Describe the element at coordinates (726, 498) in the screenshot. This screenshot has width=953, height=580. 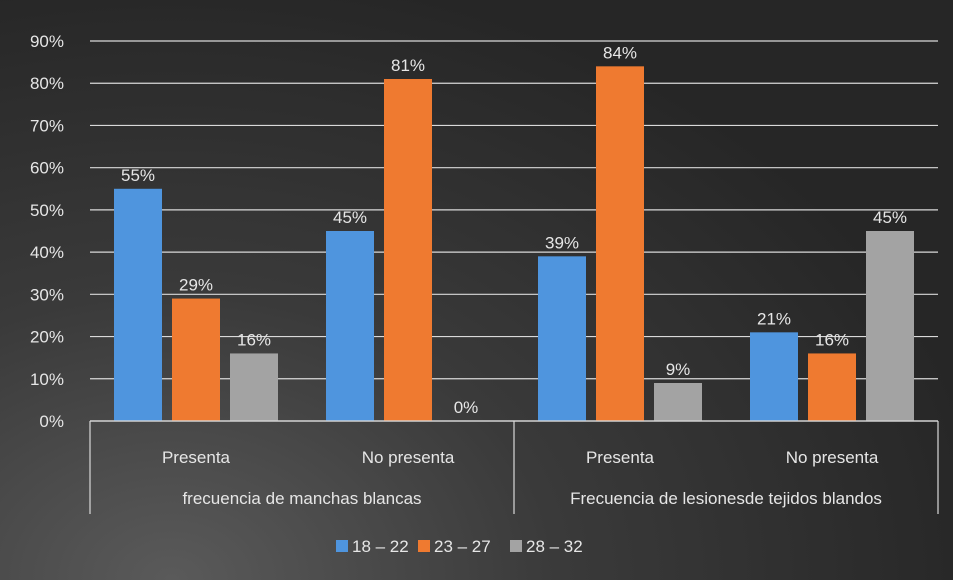
I see `group-label: Frecuencia de lesionesde tejidos blandos` at that location.